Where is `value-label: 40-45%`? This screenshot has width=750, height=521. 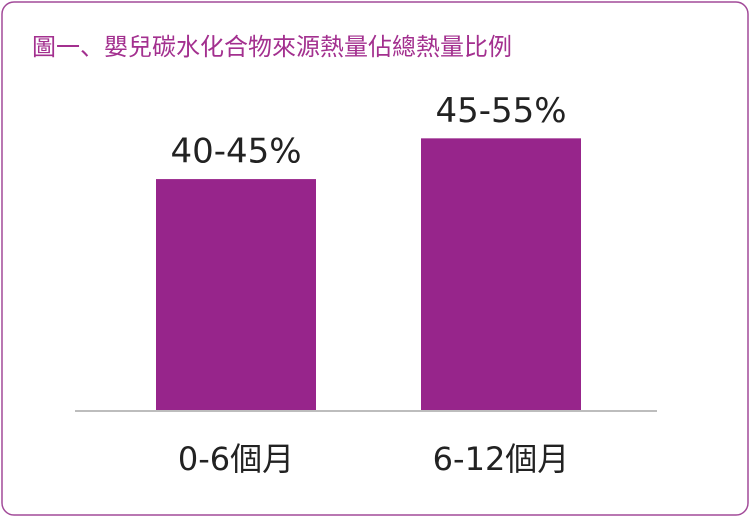 value-label: 40-45% is located at coordinates (235, 152).